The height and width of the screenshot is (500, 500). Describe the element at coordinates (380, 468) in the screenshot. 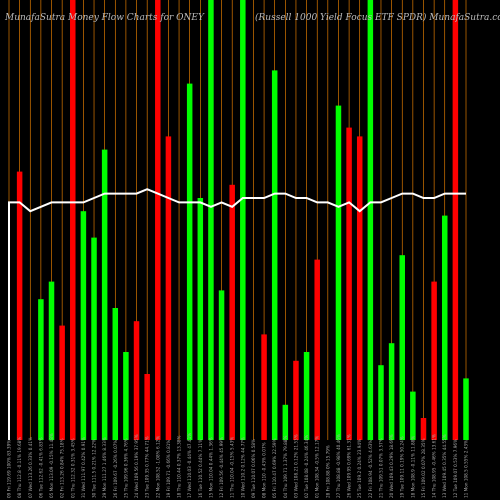

I see `x-tick-label: 21 Thu 109.51 0.07% 3.57%` at that location.